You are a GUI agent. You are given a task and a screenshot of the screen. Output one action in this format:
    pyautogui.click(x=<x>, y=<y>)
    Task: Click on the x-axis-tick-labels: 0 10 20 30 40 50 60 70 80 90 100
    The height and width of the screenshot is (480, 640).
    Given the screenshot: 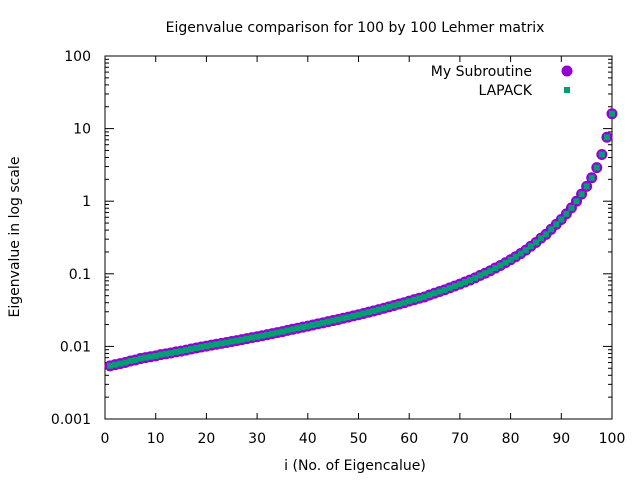 What is the action you would take?
    pyautogui.click(x=363, y=439)
    